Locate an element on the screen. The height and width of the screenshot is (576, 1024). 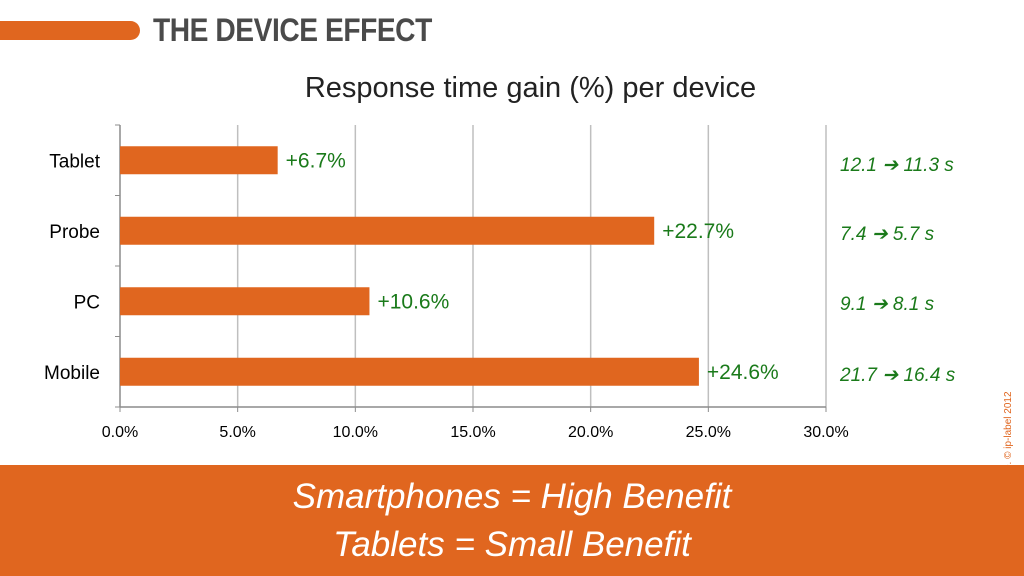
chart-title: Response time gain (%) per device is located at coordinates (530, 88).